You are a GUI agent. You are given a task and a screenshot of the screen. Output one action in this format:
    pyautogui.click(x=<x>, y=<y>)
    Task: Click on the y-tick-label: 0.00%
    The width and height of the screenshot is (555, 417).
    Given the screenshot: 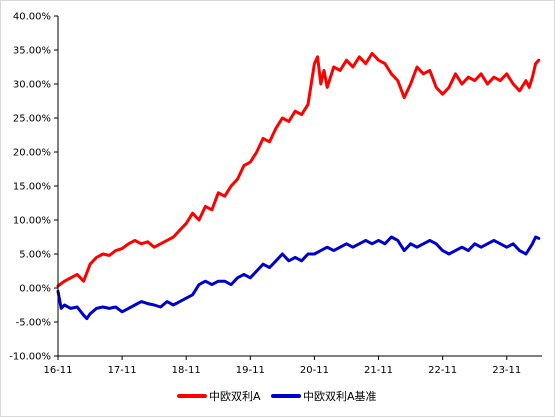 What is the action you would take?
    pyautogui.click(x=35, y=289)
    